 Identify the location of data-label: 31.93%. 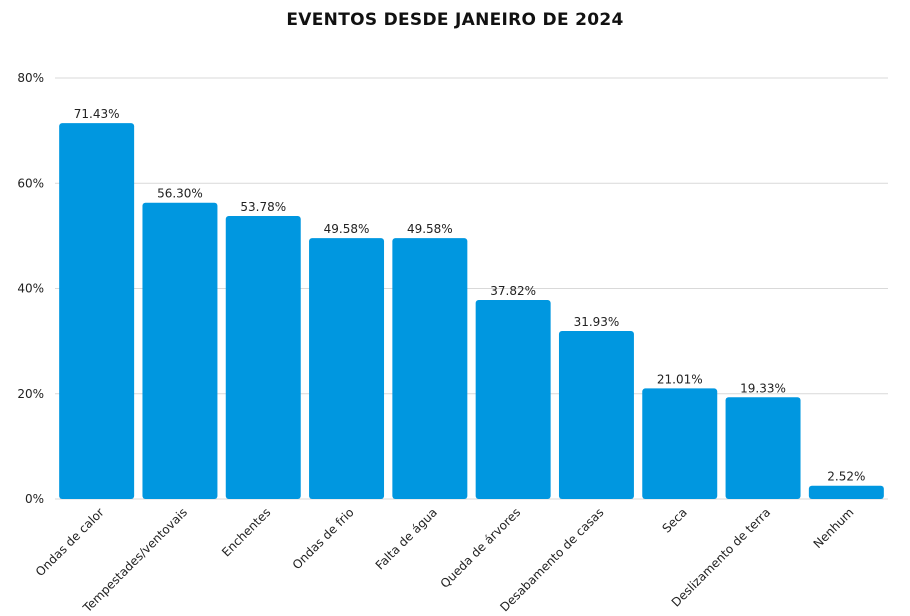
(597, 322).